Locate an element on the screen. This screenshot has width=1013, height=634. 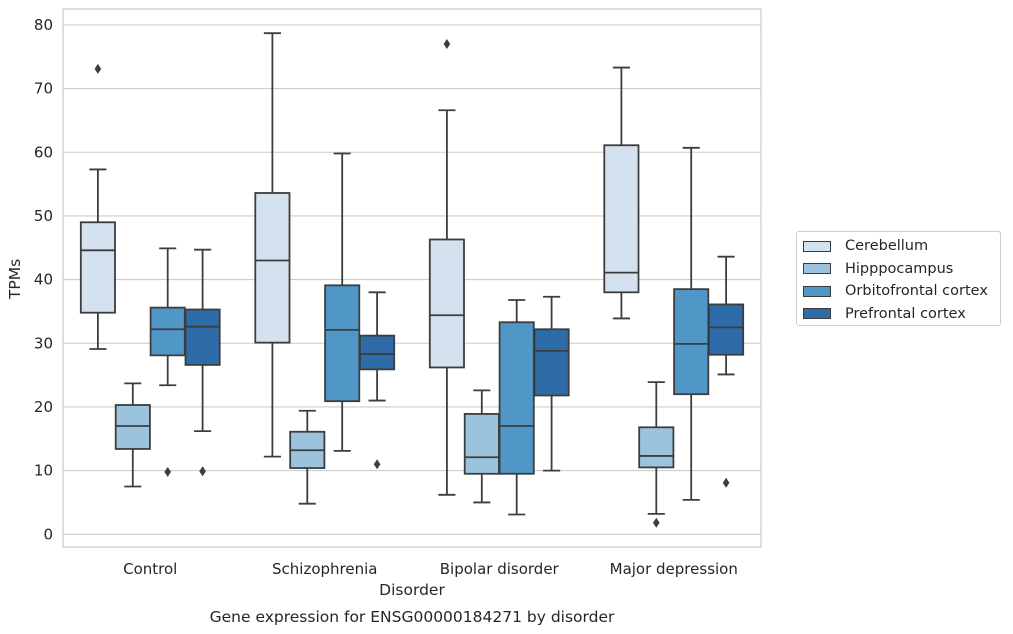
y-tick-label: 40 is located at coordinates (43, 280).